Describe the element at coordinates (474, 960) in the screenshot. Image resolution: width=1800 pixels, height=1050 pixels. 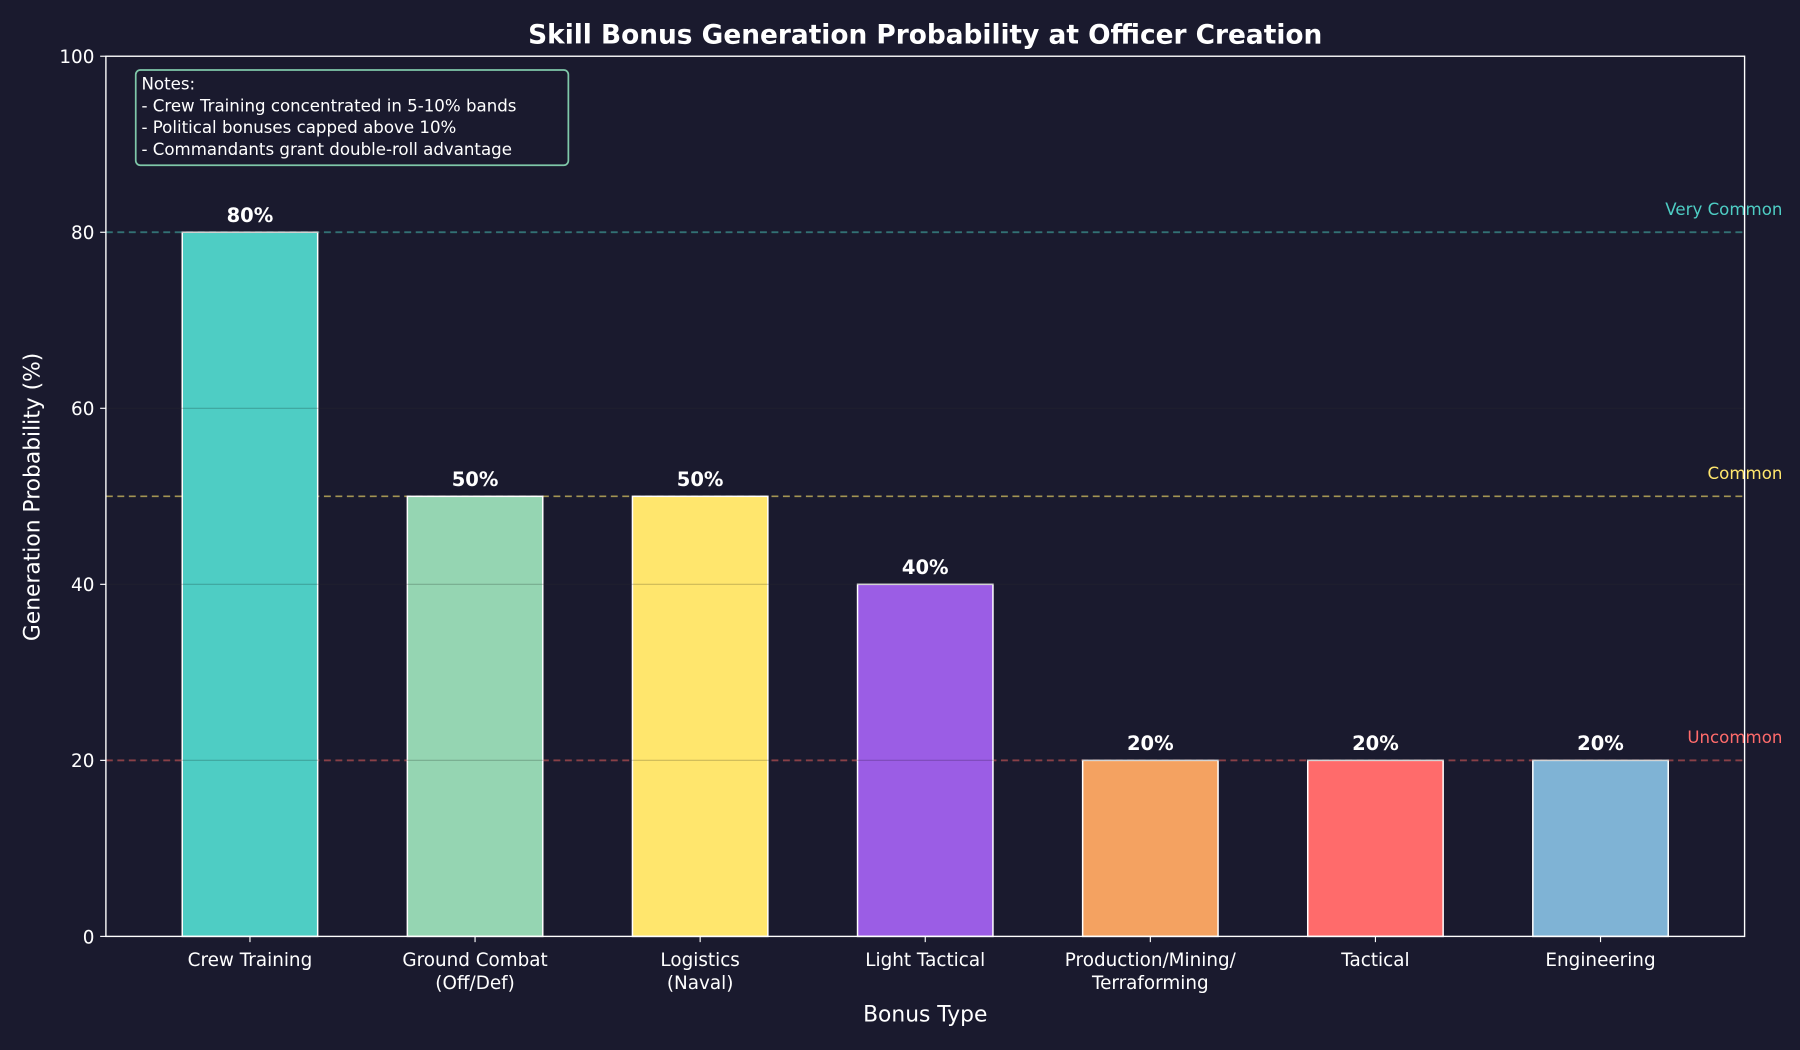
I see `x-tick-label: Ground Combat` at that location.